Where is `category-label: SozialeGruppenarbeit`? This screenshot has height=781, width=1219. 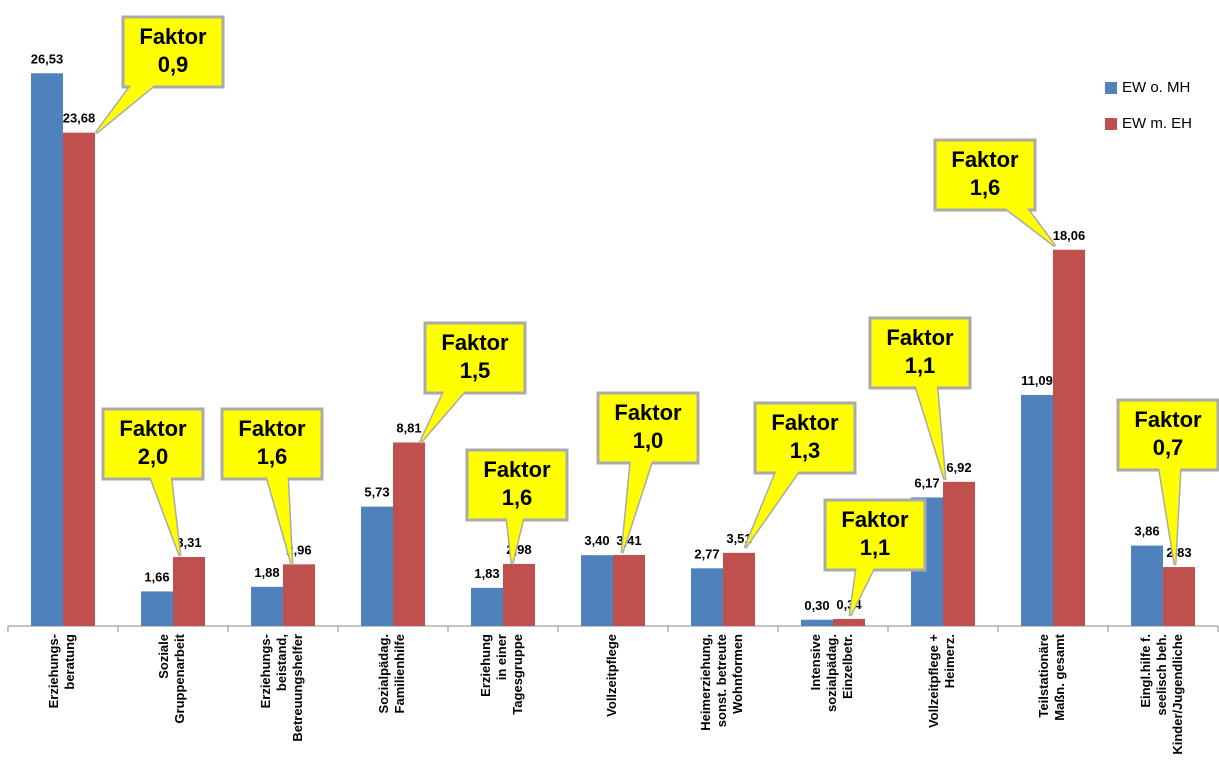
category-label: SozialeGruppenarbeit is located at coordinates (171, 678).